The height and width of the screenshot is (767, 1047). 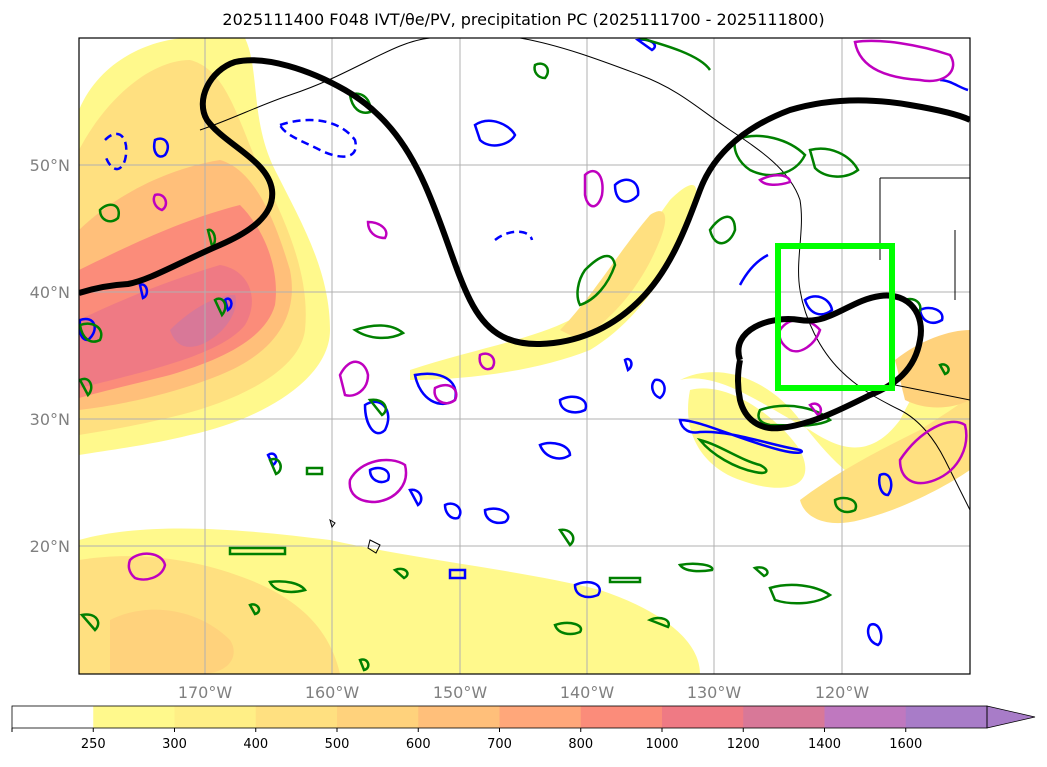 What do you see at coordinates (50, 546) in the screenshot?
I see `lat-label-20: 20°N` at bounding box center [50, 546].